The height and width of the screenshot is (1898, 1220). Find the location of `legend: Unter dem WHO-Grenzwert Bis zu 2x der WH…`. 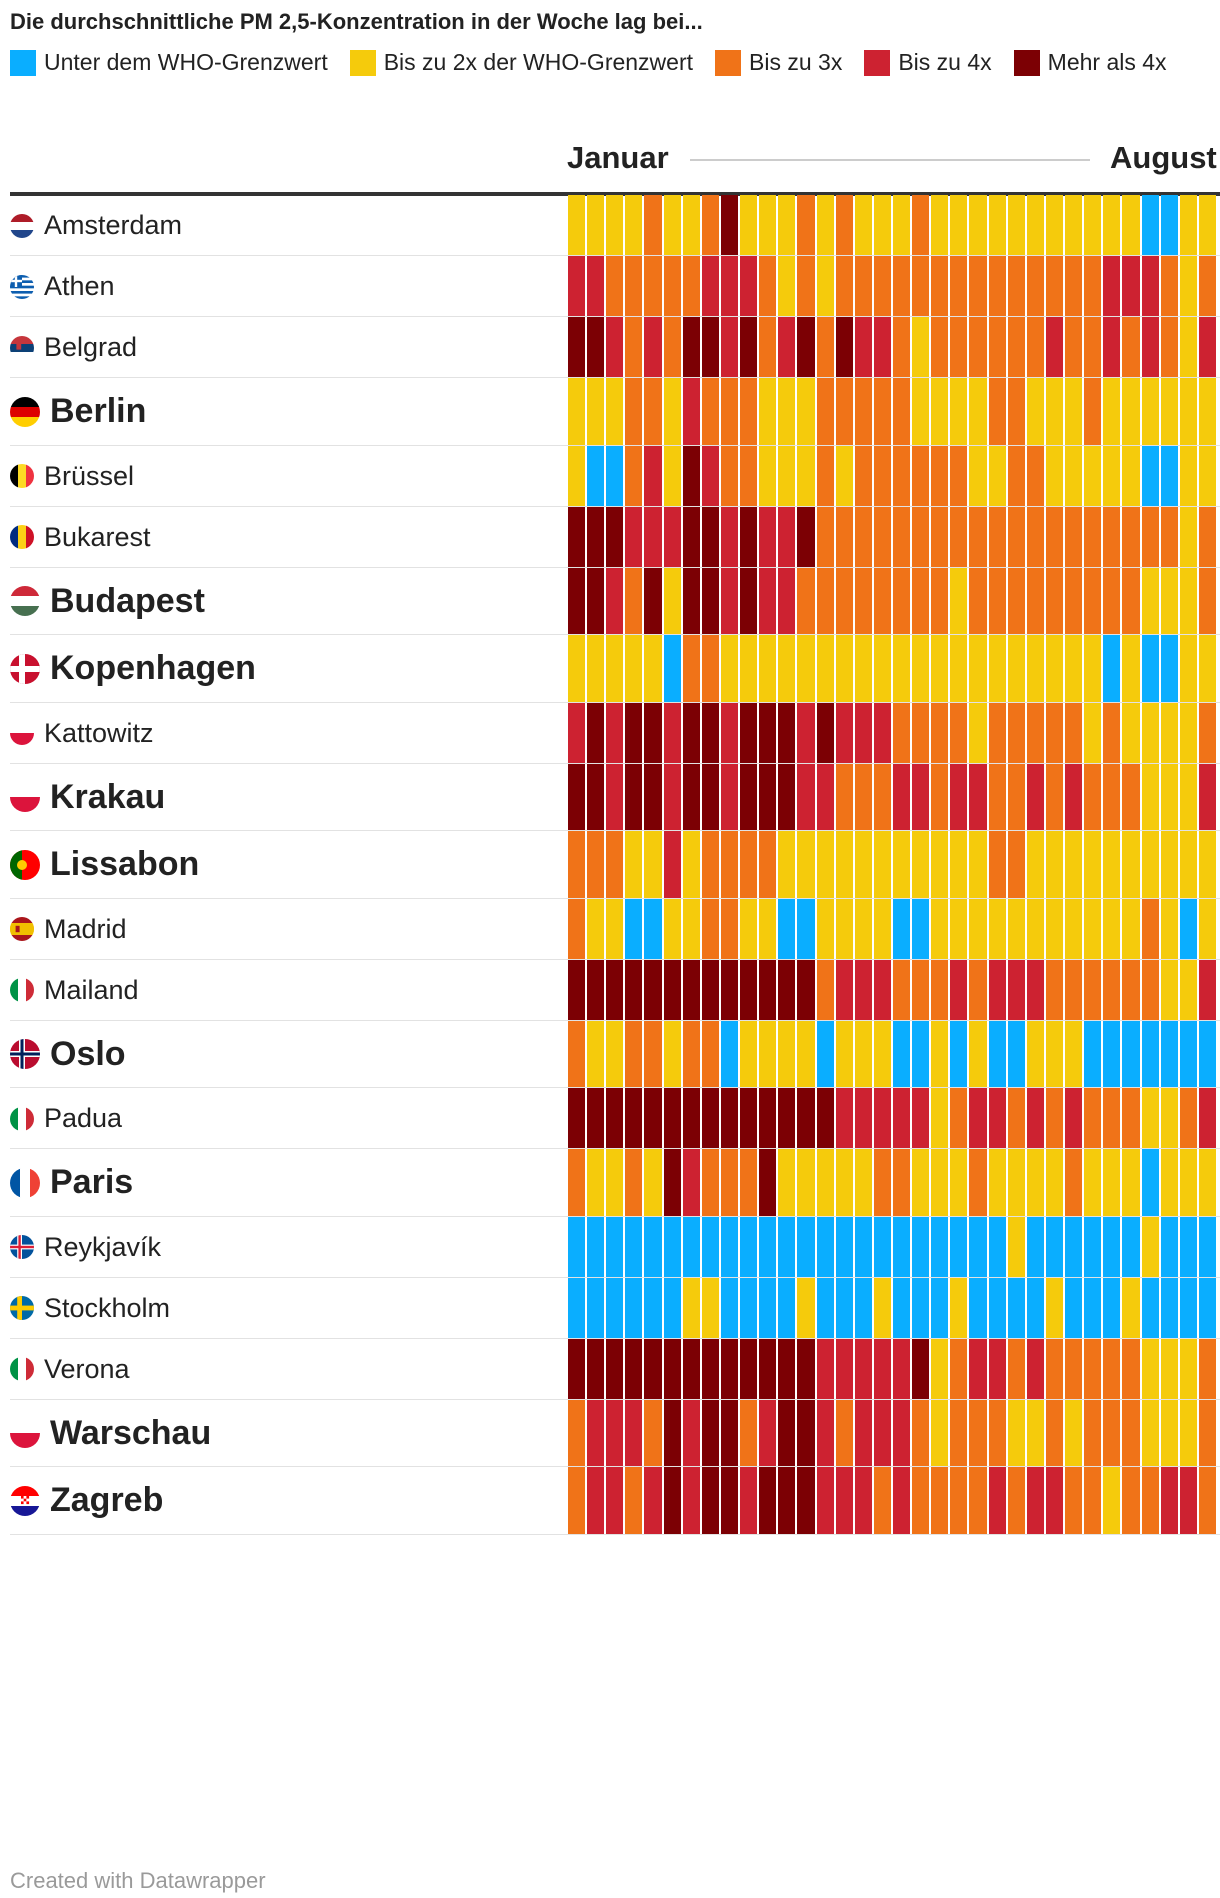

legend: Unter dem WHO-Grenzwert Bis zu 2x der WH… is located at coordinates (588, 62).